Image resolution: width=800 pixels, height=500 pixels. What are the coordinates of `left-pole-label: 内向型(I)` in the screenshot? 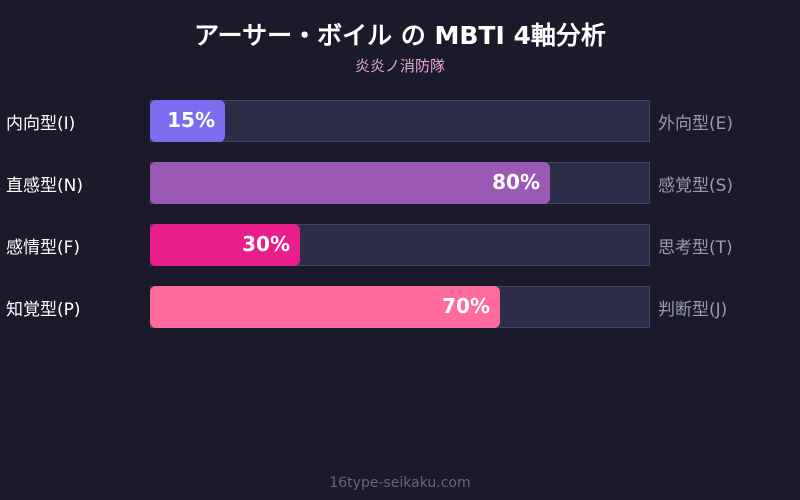 It's located at (41, 124).